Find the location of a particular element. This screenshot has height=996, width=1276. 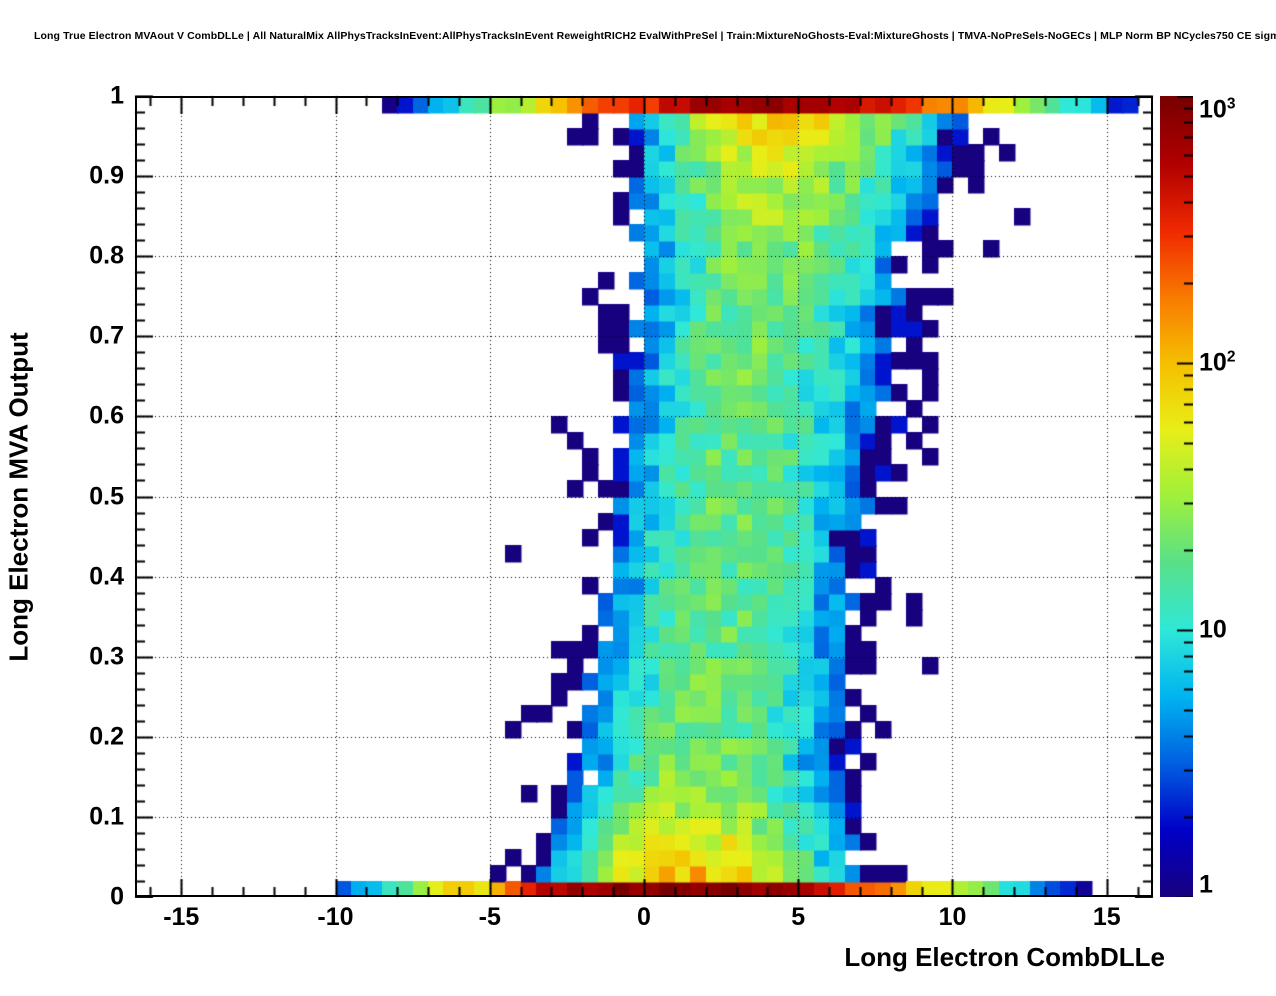

color-scale-tick-labels: 1 10 102 103 is located at coordinates (1236, 497).